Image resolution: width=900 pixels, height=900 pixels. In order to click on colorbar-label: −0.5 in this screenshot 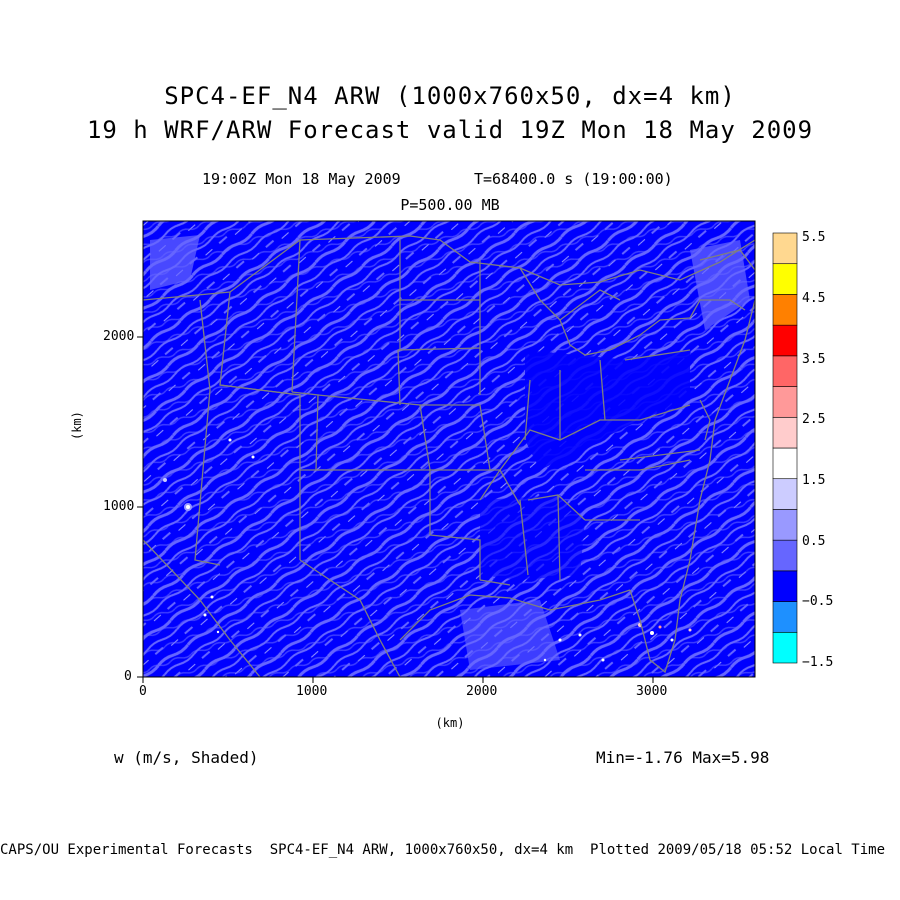, I will do `click(818, 601)`.